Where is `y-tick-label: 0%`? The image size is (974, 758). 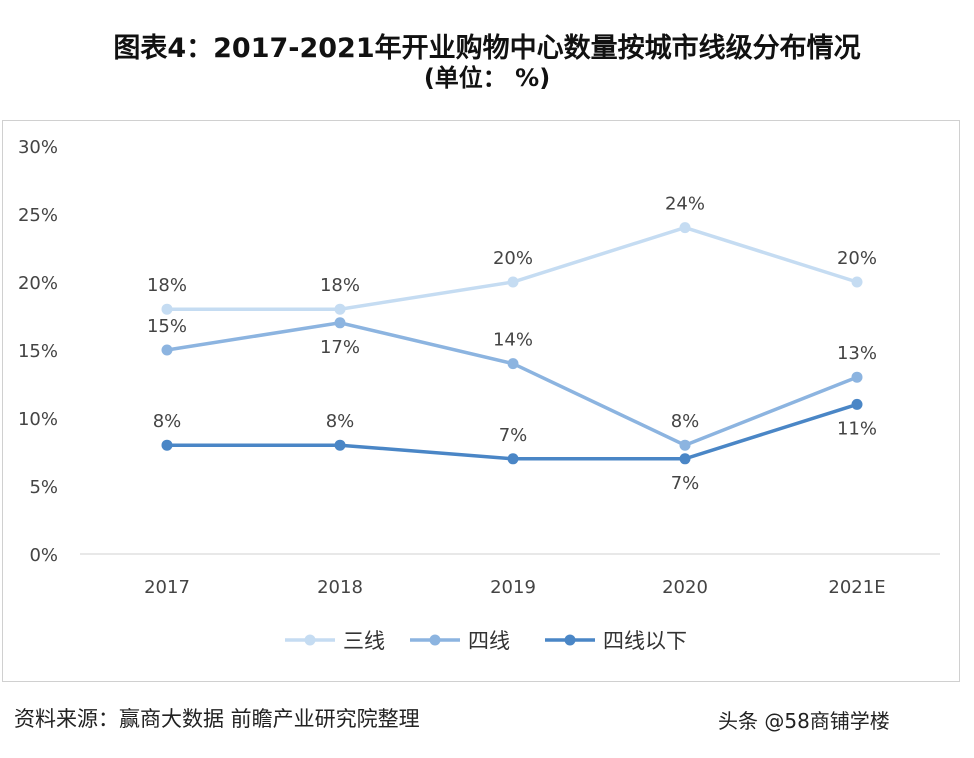
y-tick-label: 0% is located at coordinates (43, 555).